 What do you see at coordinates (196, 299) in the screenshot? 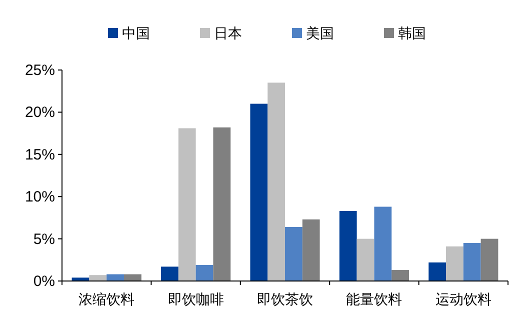
I see `x-tick-label: 即饮咖啡` at bounding box center [196, 299].